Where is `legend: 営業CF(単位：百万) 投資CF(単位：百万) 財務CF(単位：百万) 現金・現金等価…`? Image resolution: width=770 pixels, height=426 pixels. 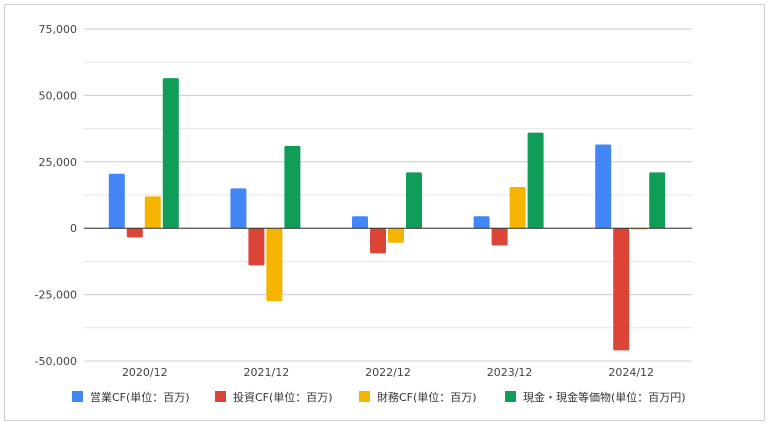
legend: 営業CF(単位：百万) 投資CF(単位：百万) 財務CF(単位：百万) 現金・現金等価… is located at coordinates (379, 397).